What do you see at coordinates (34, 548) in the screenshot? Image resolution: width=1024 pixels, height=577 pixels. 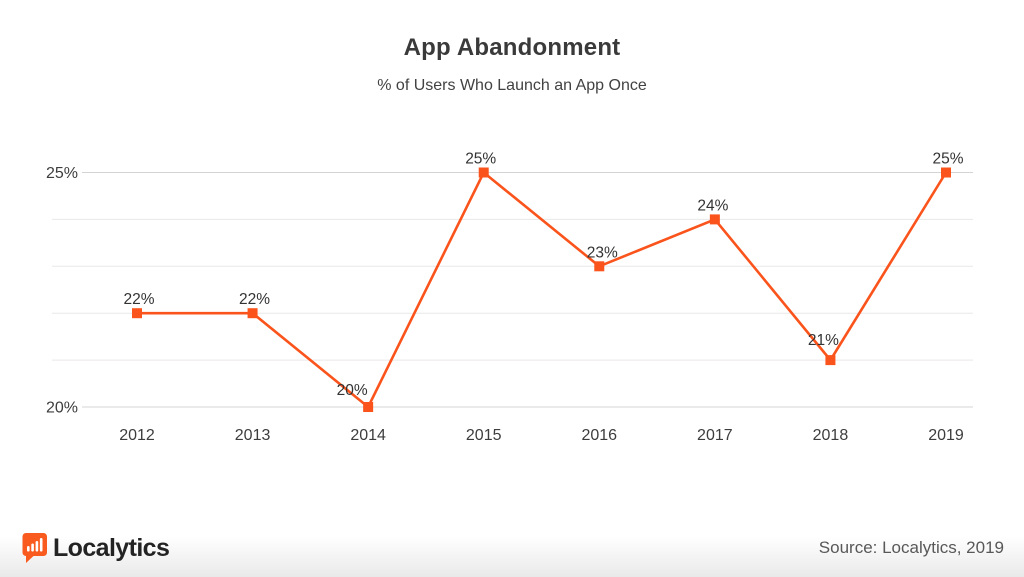 I see `bar-chart-speech-bubble-icon` at bounding box center [34, 548].